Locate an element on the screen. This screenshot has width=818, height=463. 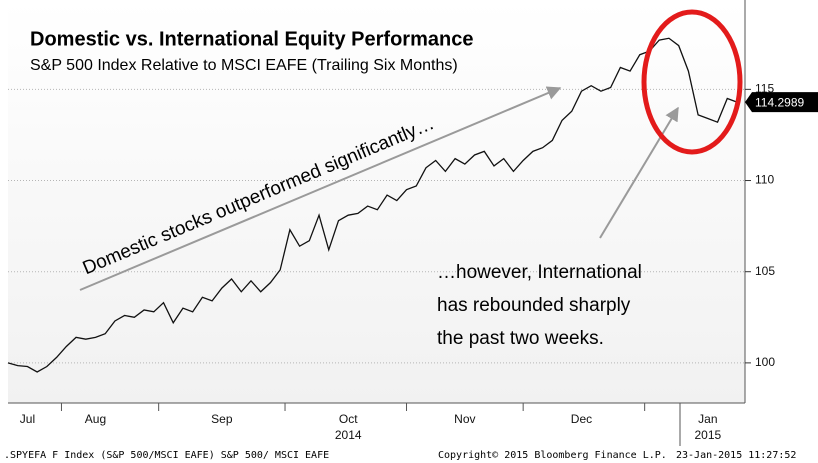
annotation: the past two weeks. is located at coordinates (520, 338).